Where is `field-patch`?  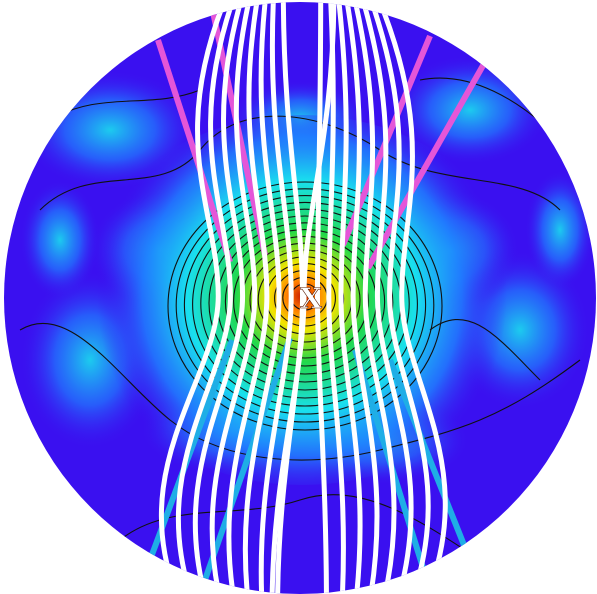
field-patch is located at coordinates (560, 230).